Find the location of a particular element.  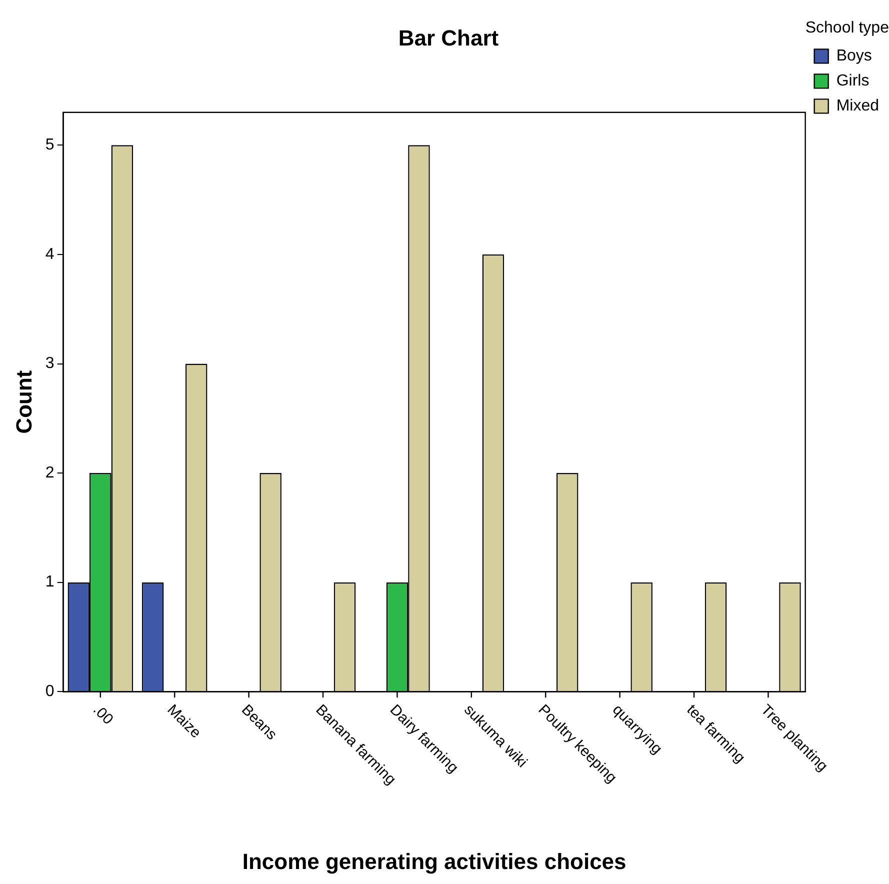

y-tick-label: 4 is located at coordinates (49, 254).